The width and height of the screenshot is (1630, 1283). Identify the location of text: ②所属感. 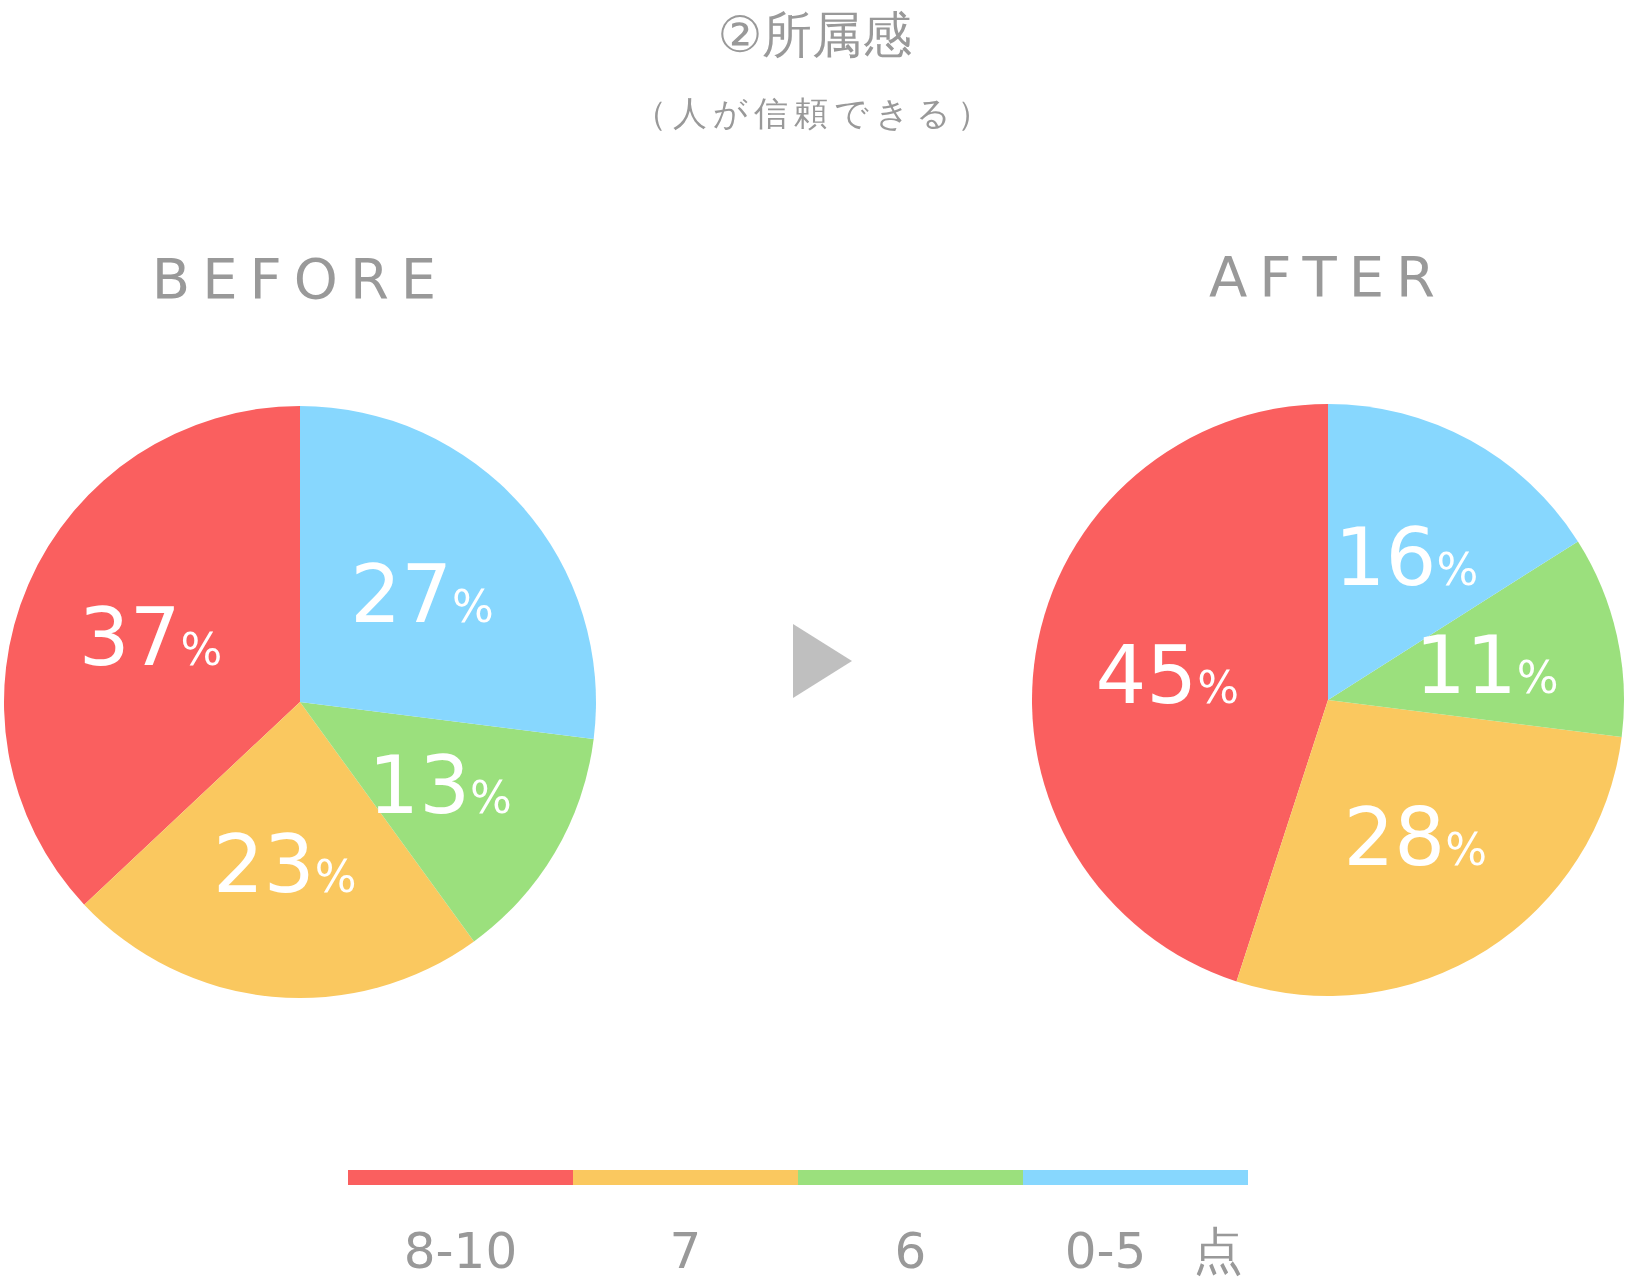
(815, 35).